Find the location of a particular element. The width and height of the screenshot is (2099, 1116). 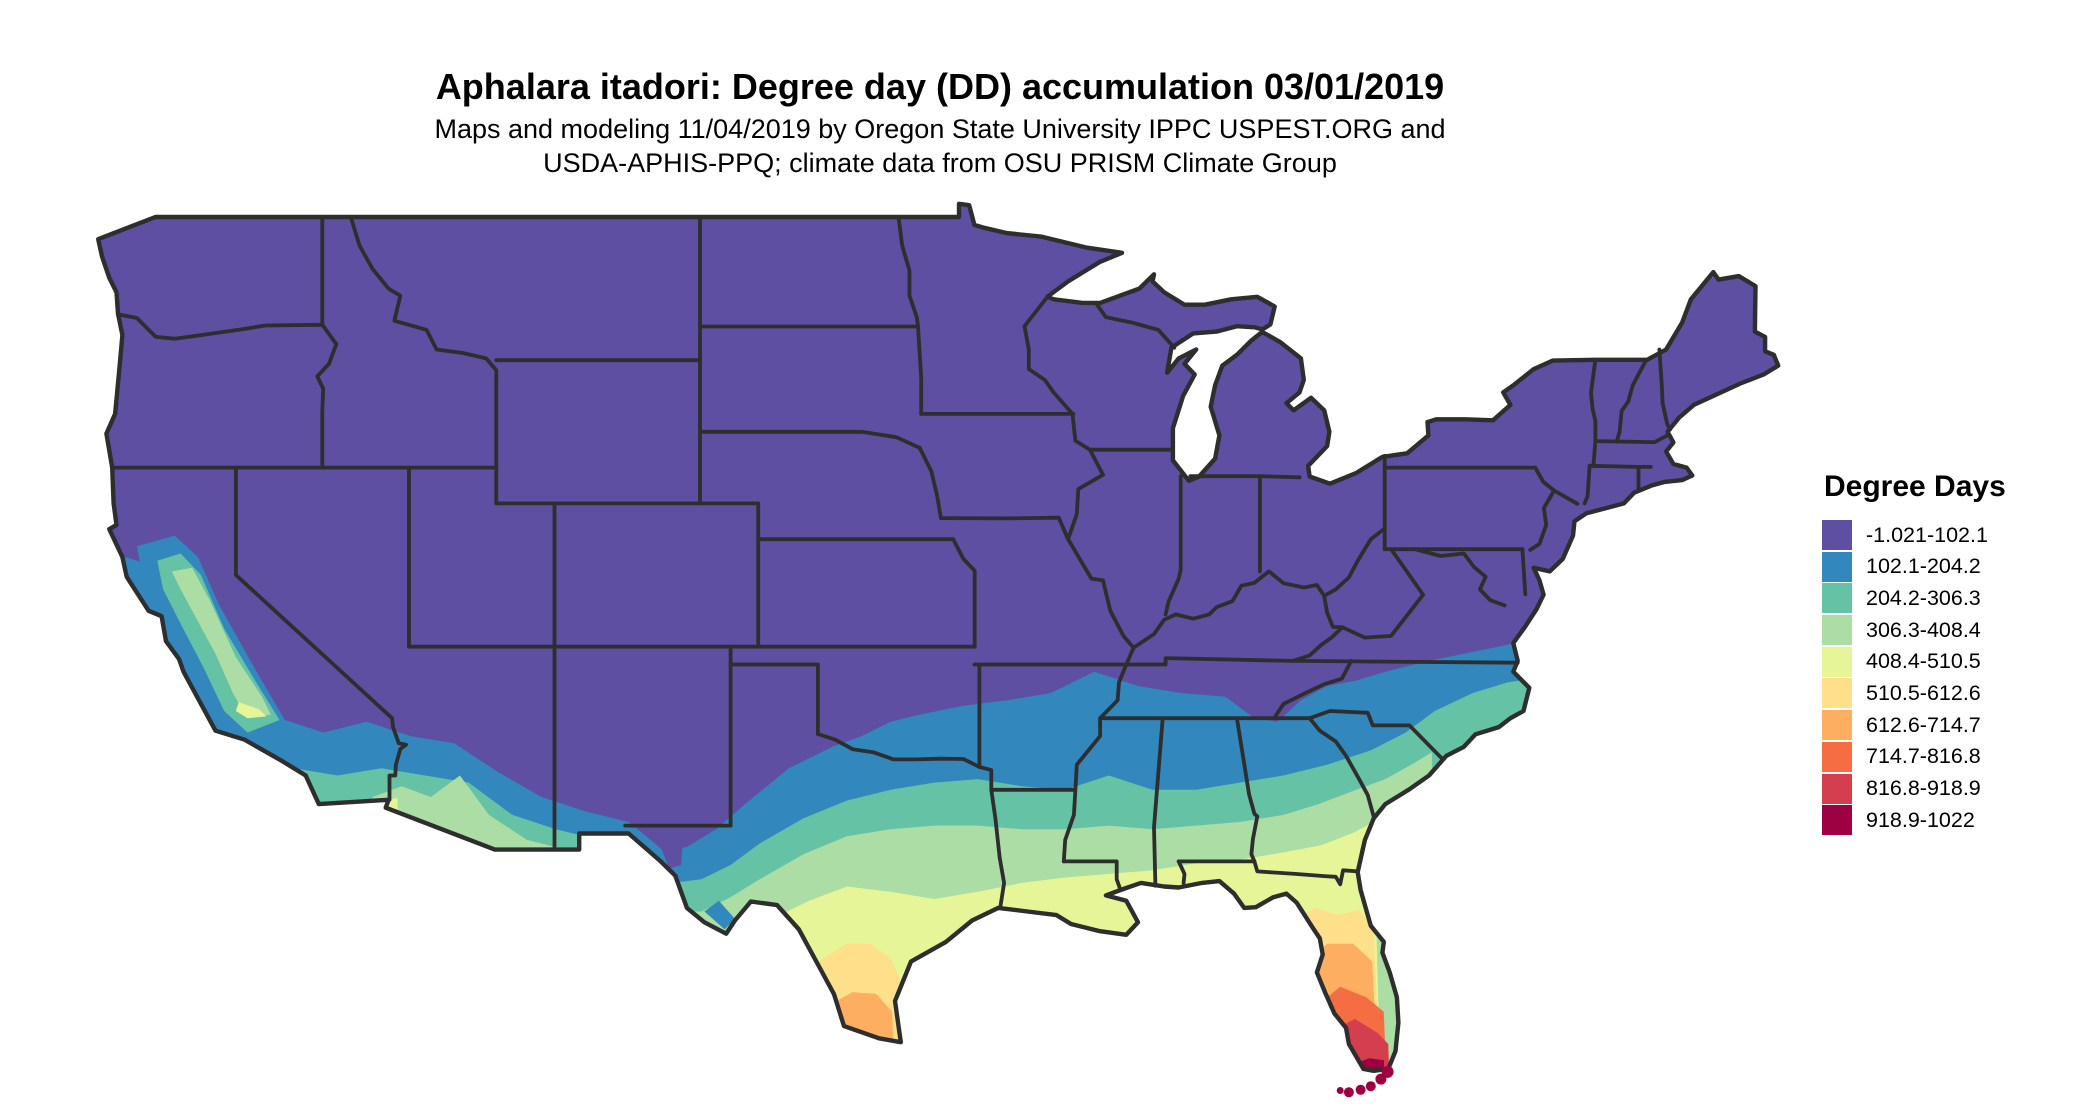

legend-row: 102.1-204.2 is located at coordinates (1957, 566).